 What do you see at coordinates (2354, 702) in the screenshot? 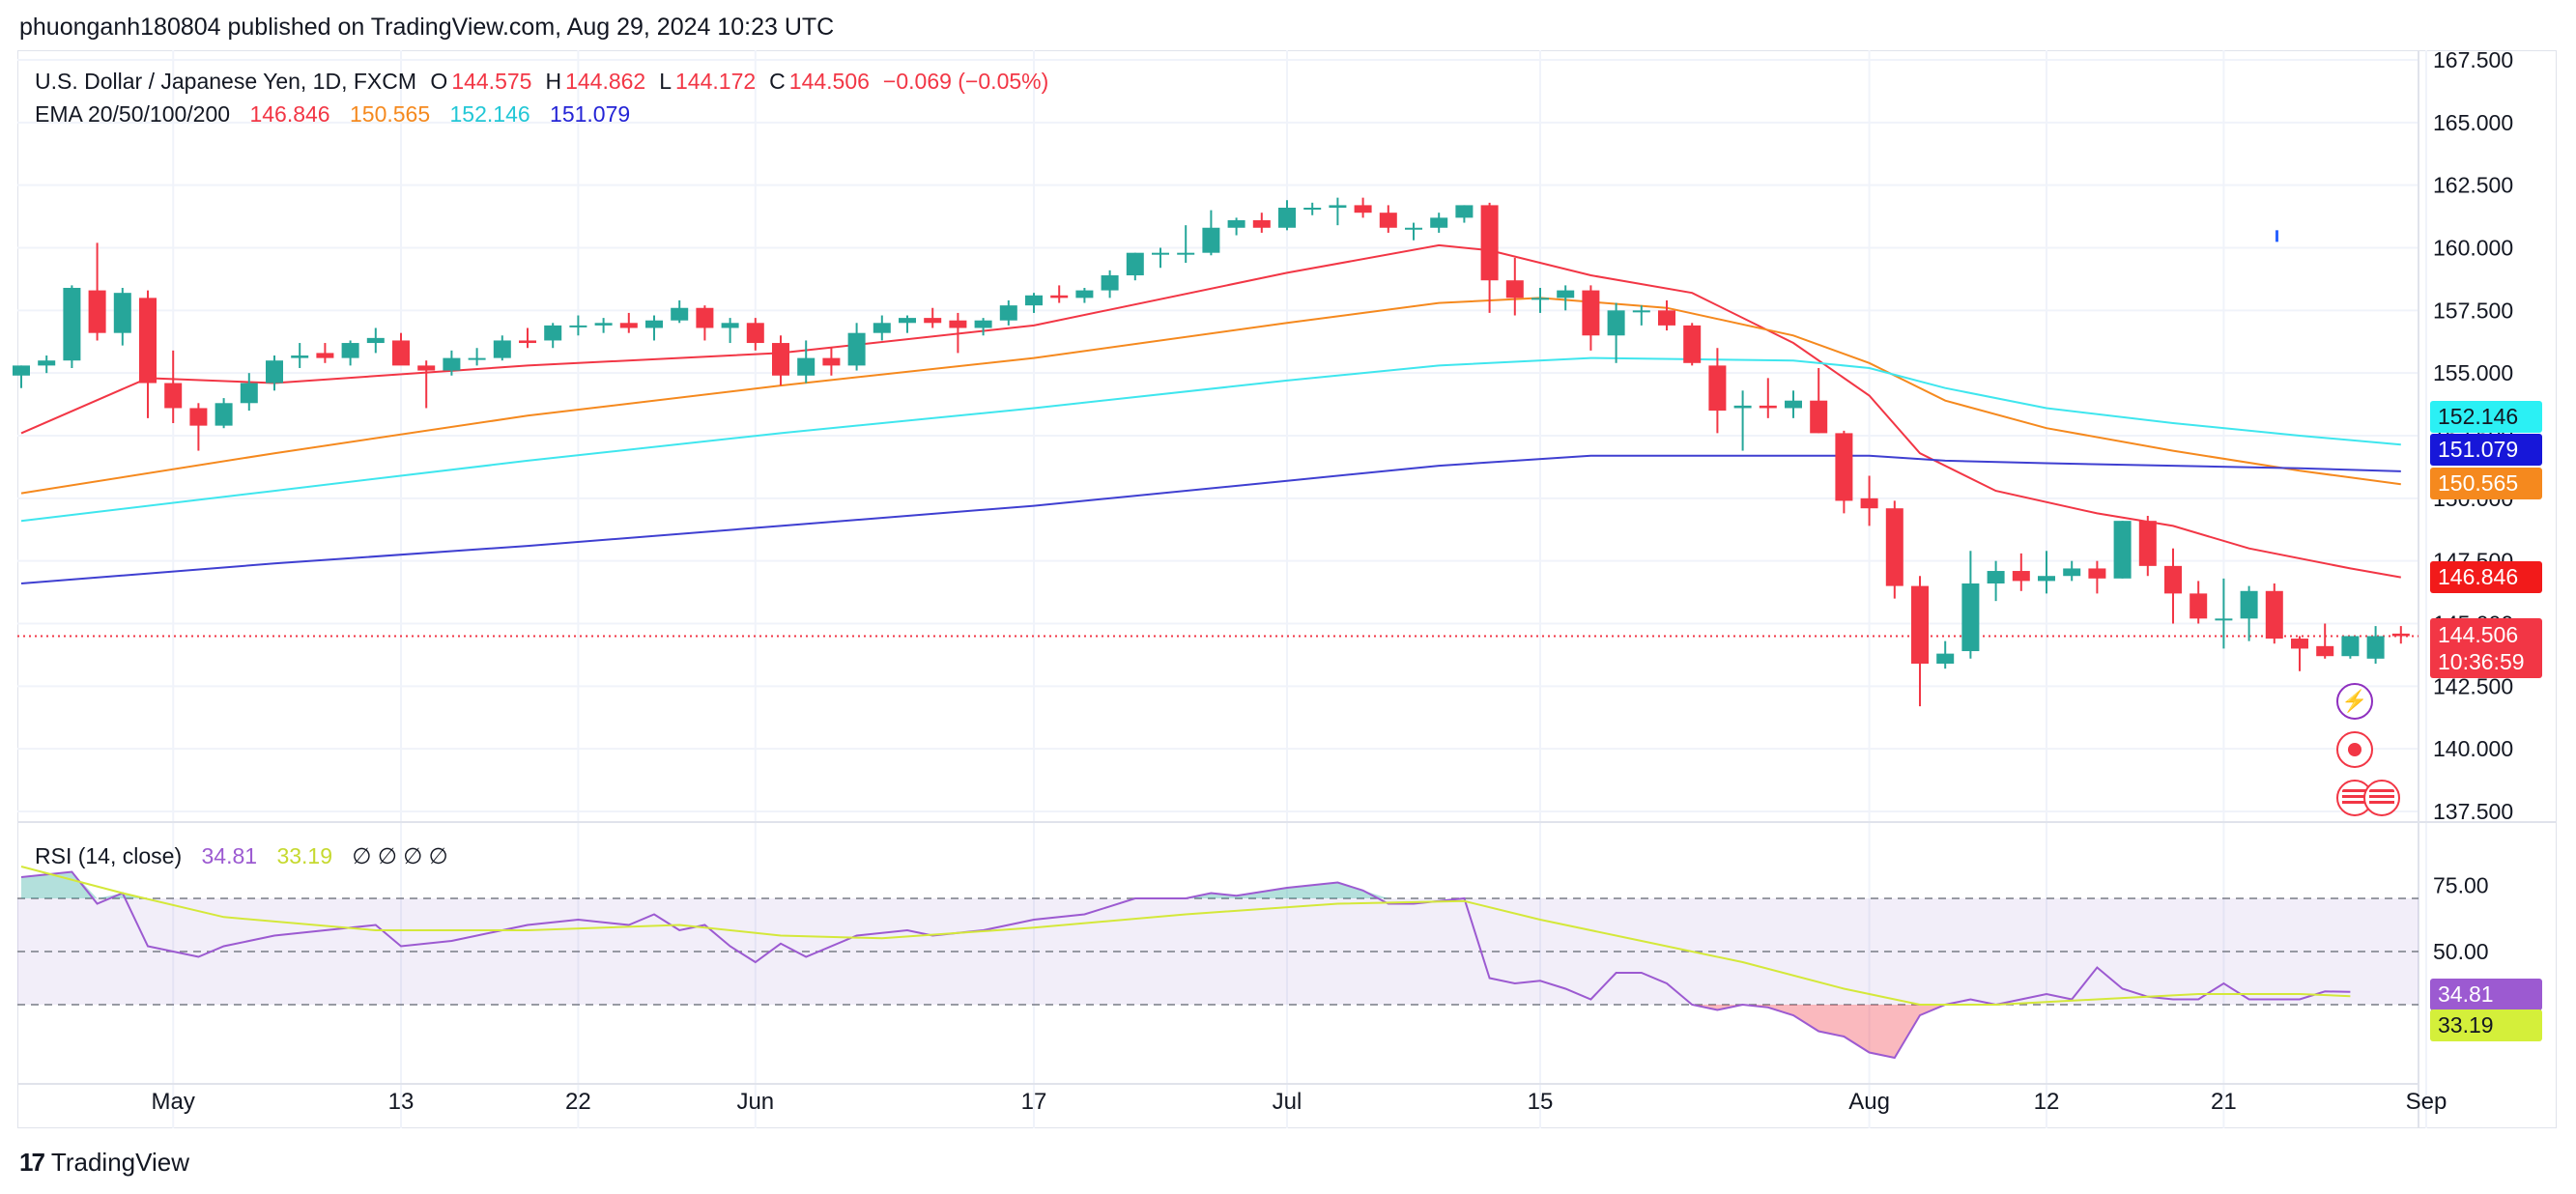
I see `lightning-icon: ⚡` at bounding box center [2354, 702].